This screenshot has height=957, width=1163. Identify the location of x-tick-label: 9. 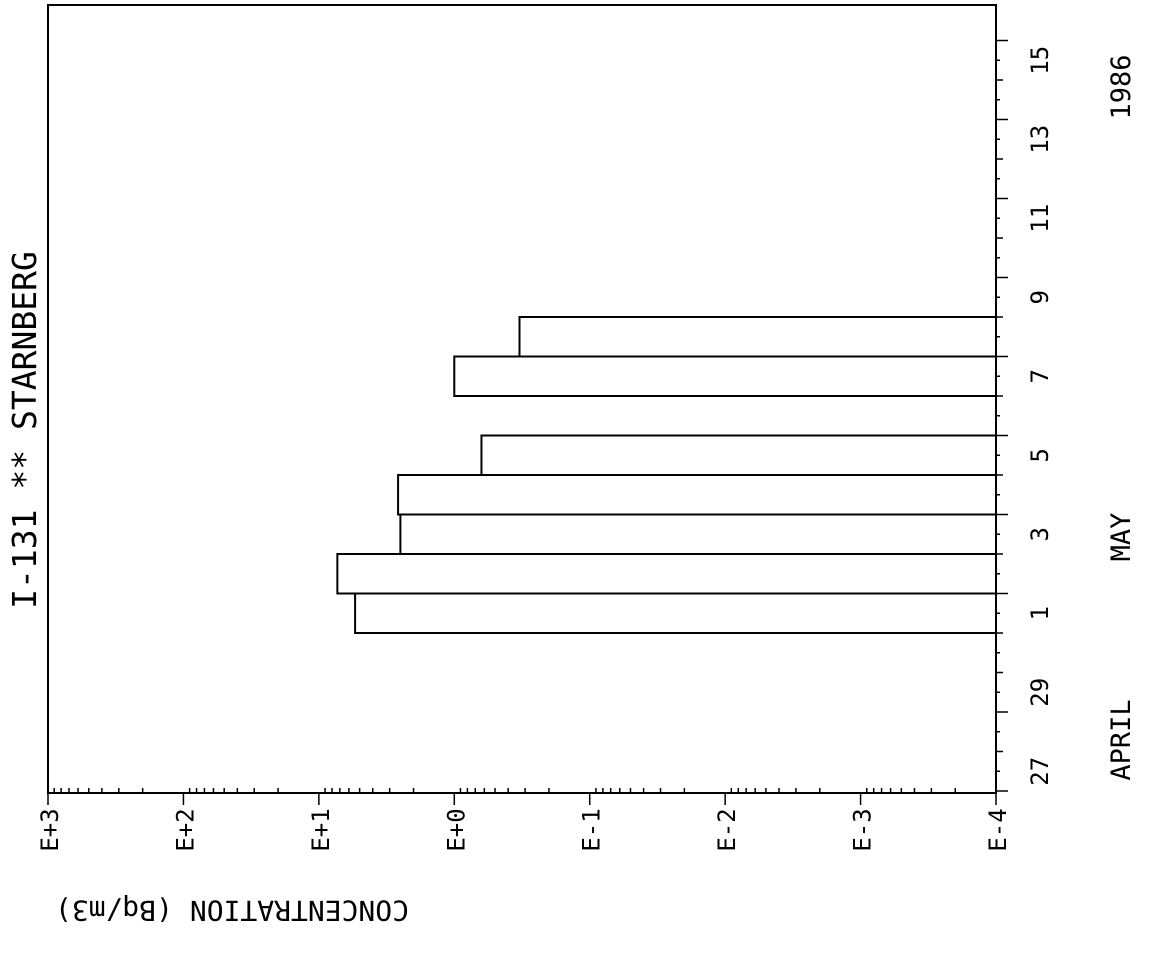
(1040, 297).